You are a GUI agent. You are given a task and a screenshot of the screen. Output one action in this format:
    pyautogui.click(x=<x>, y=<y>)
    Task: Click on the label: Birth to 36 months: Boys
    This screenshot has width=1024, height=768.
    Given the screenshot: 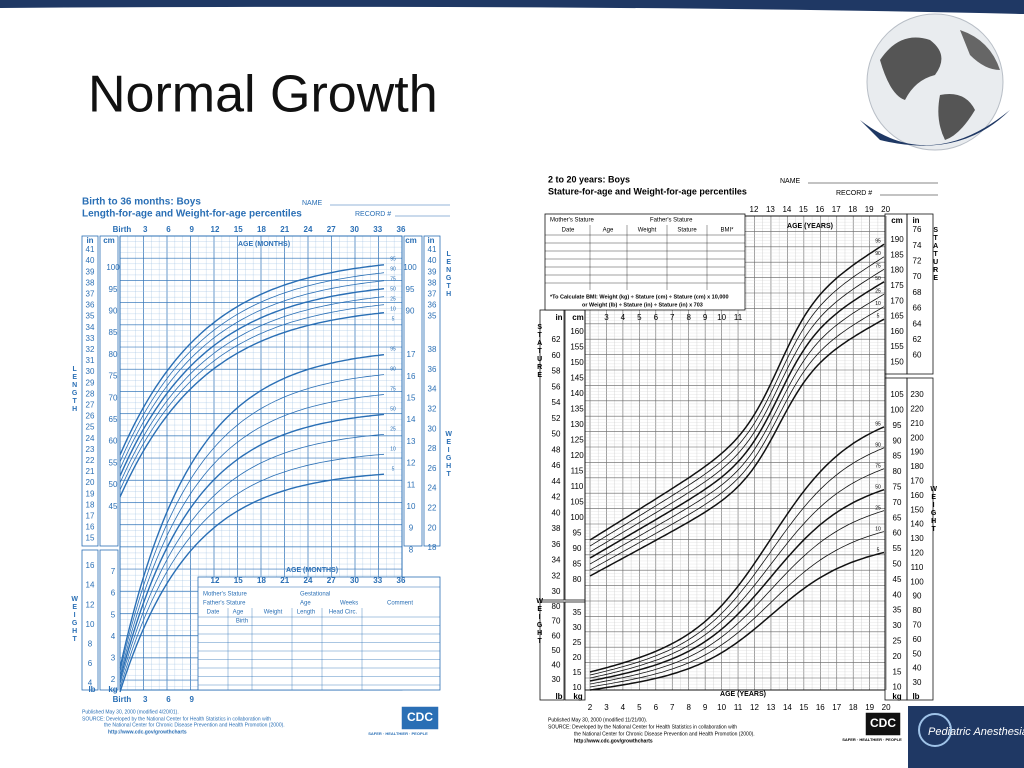 What is the action you would take?
    pyautogui.click(x=141, y=202)
    